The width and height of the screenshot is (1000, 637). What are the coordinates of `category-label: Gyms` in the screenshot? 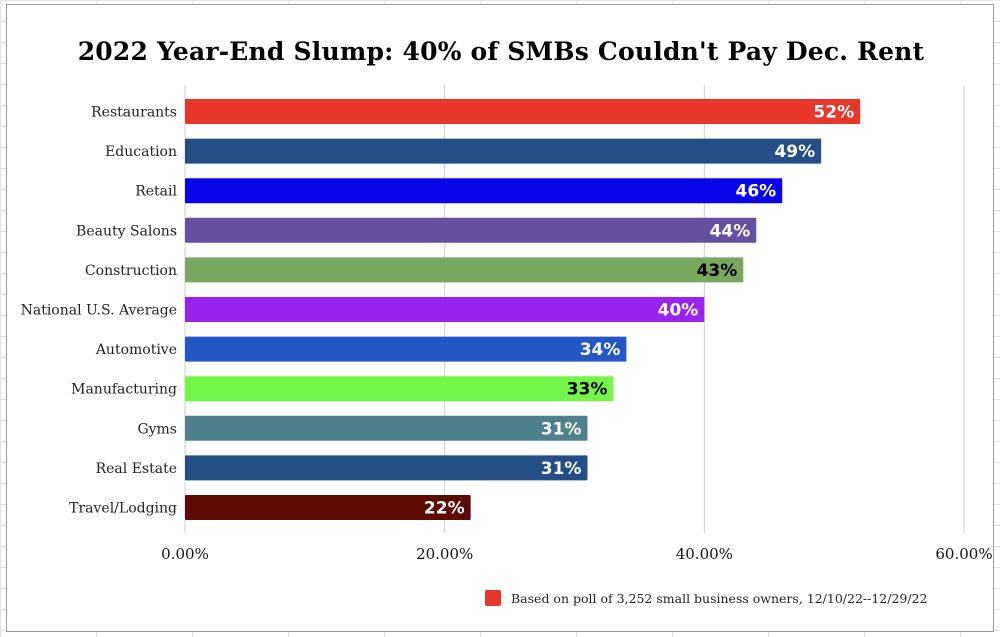 It's located at (157, 429).